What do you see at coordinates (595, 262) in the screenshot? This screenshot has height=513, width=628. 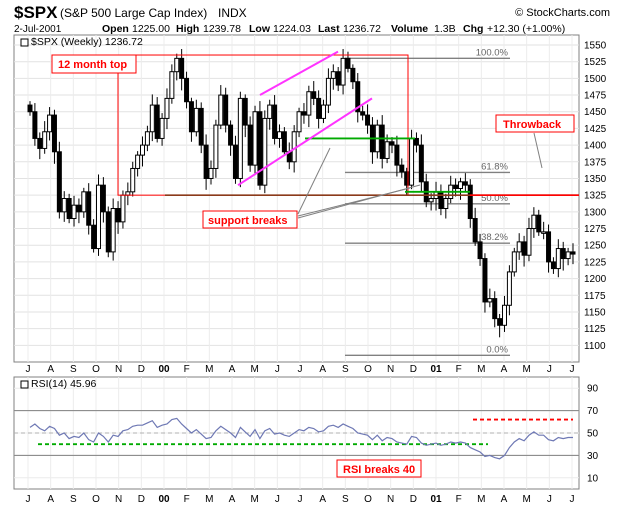 I see `price-tick-label: 1225` at bounding box center [595, 262].